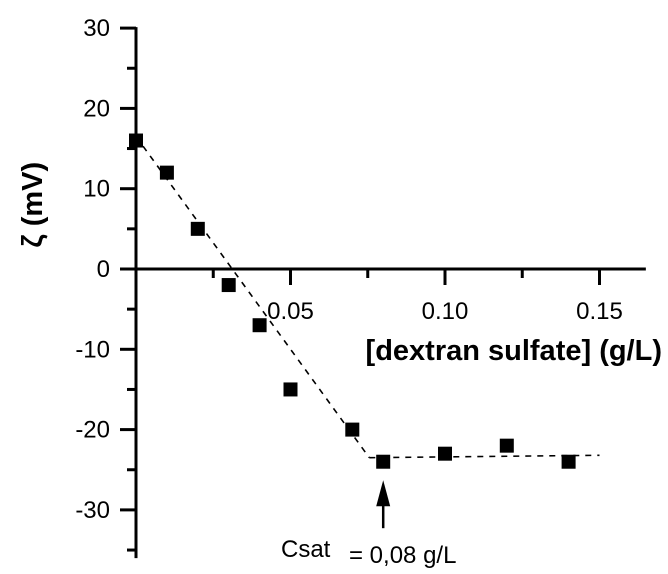 This screenshot has width=668, height=574. Describe the element at coordinates (383, 493) in the screenshot. I see `csat-arrowhead` at that location.